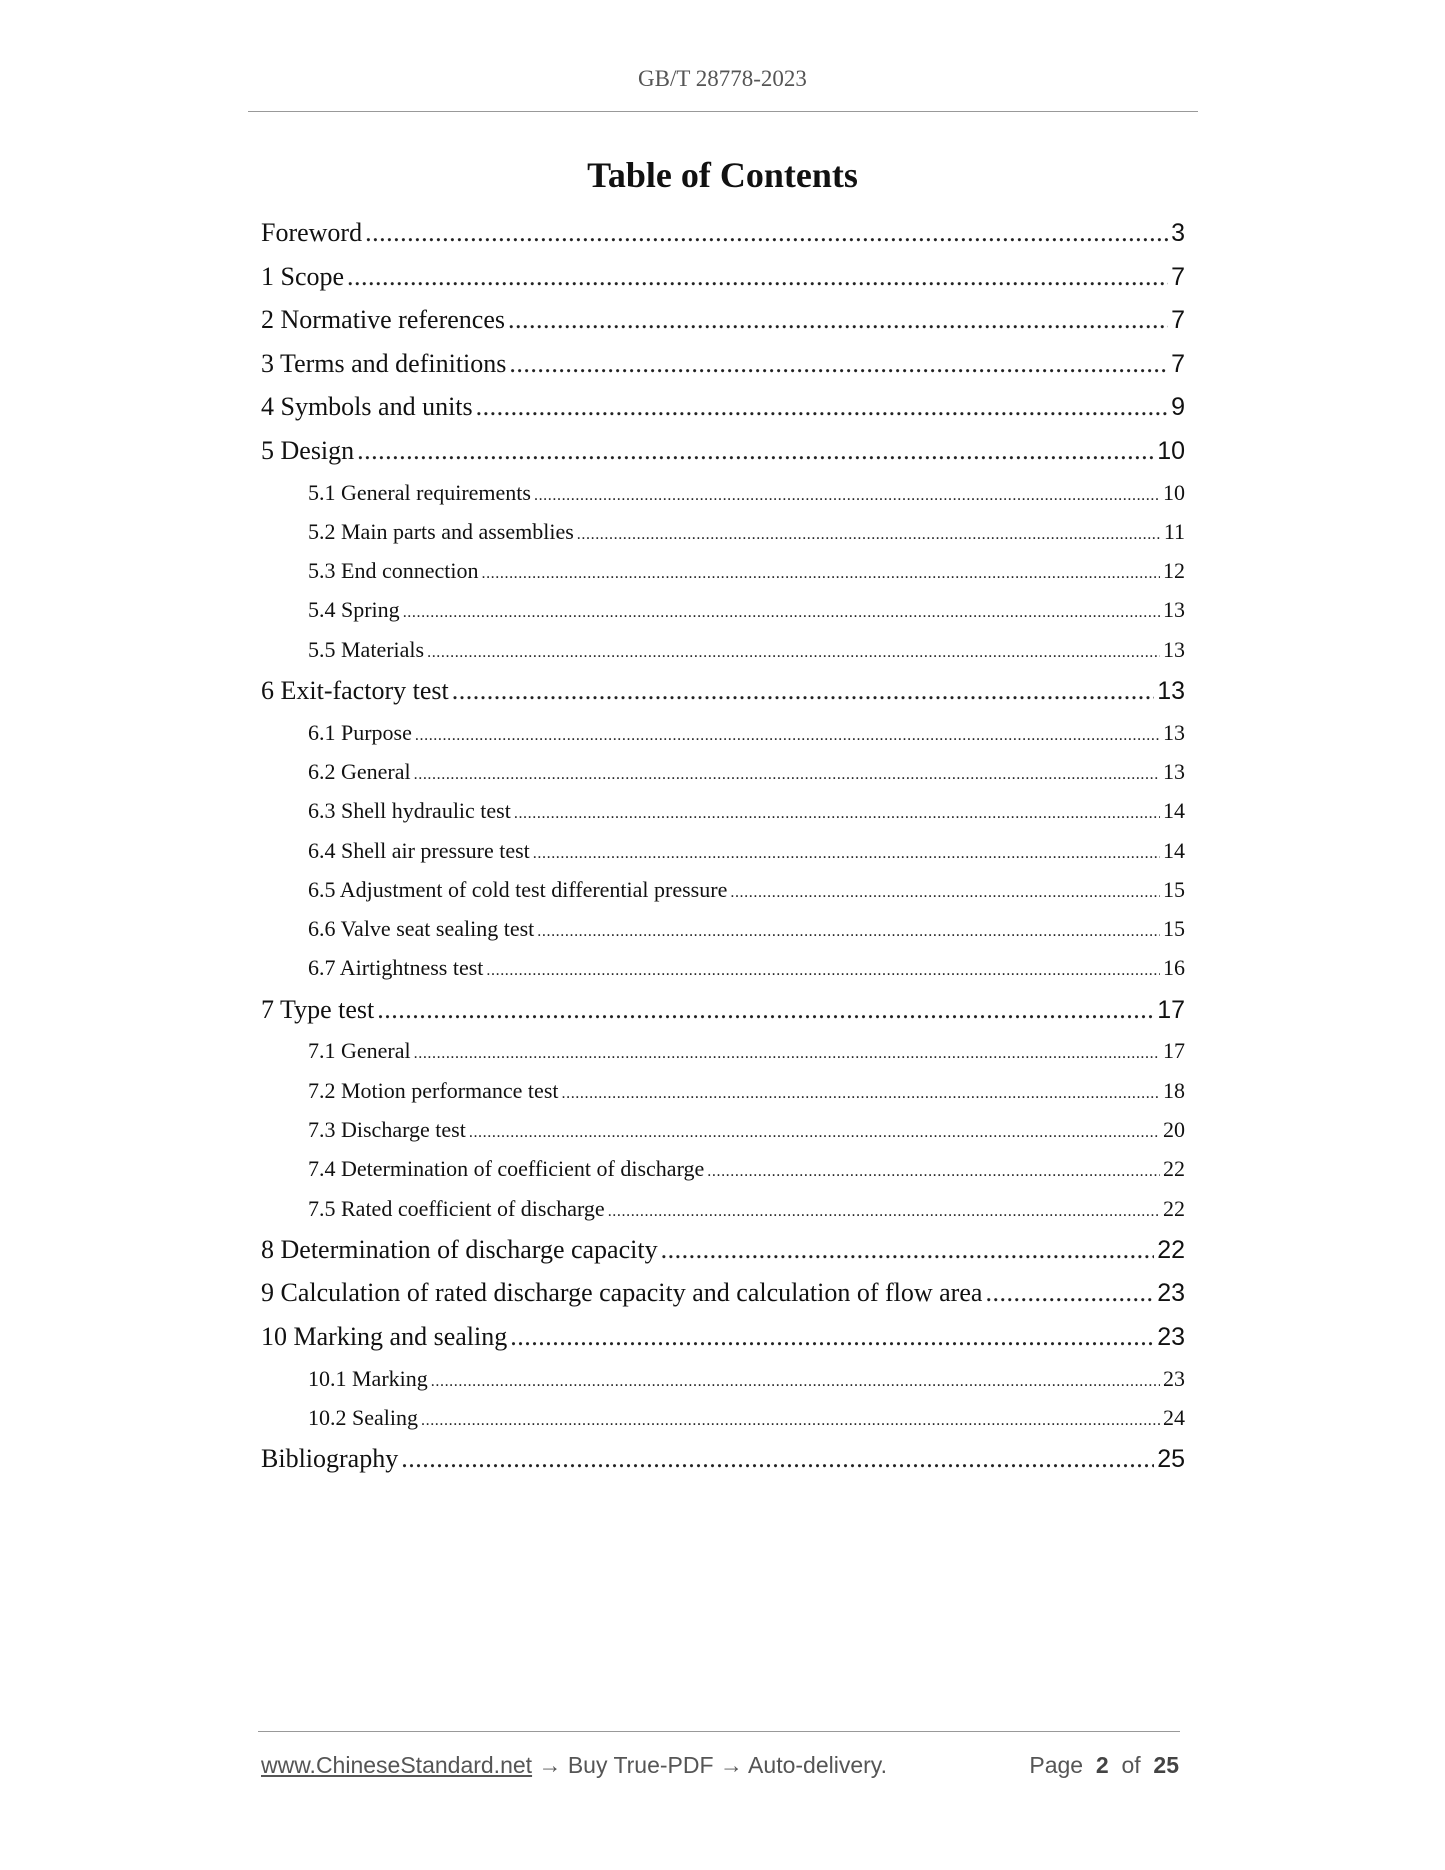  What do you see at coordinates (368, 1378) in the screenshot?
I see `toc-entry-label: 10.1 Marking` at bounding box center [368, 1378].